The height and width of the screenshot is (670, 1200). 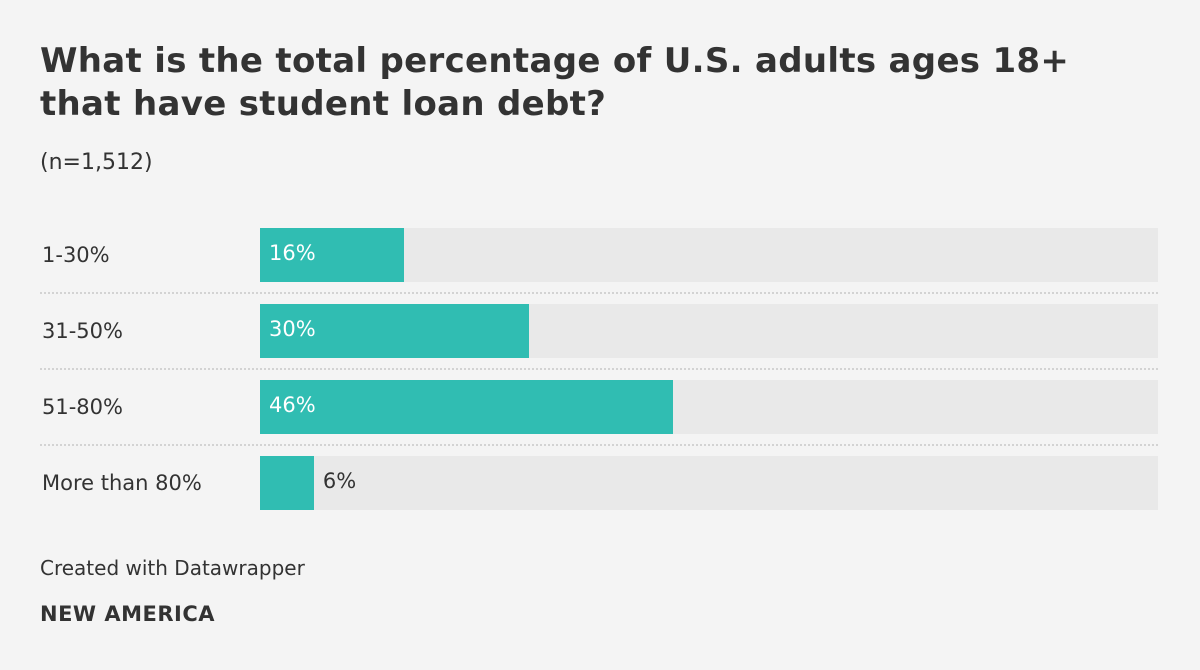 What do you see at coordinates (82, 407) in the screenshot?
I see `category-label: 51-80%` at bounding box center [82, 407].